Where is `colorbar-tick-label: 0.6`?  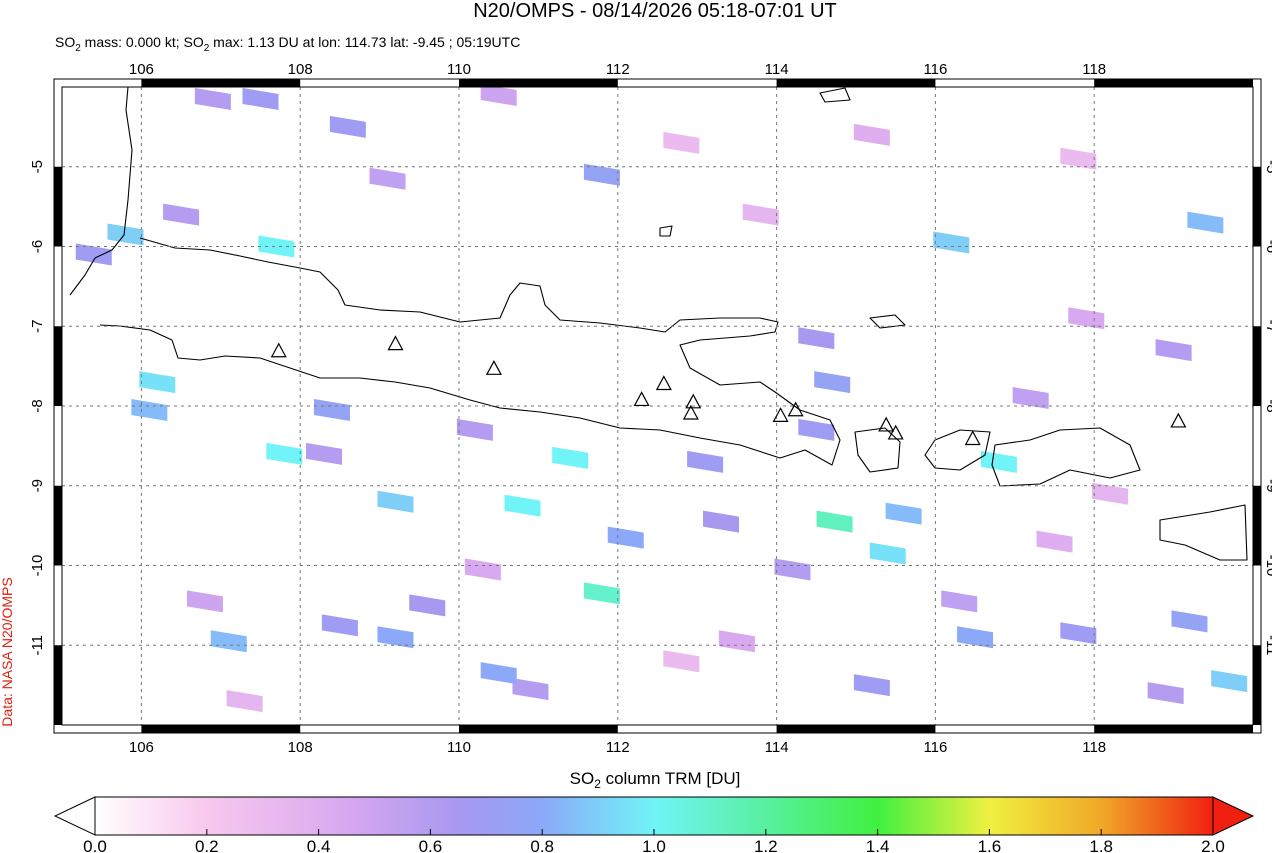
colorbar-tick-label: 0.6 is located at coordinates (431, 845).